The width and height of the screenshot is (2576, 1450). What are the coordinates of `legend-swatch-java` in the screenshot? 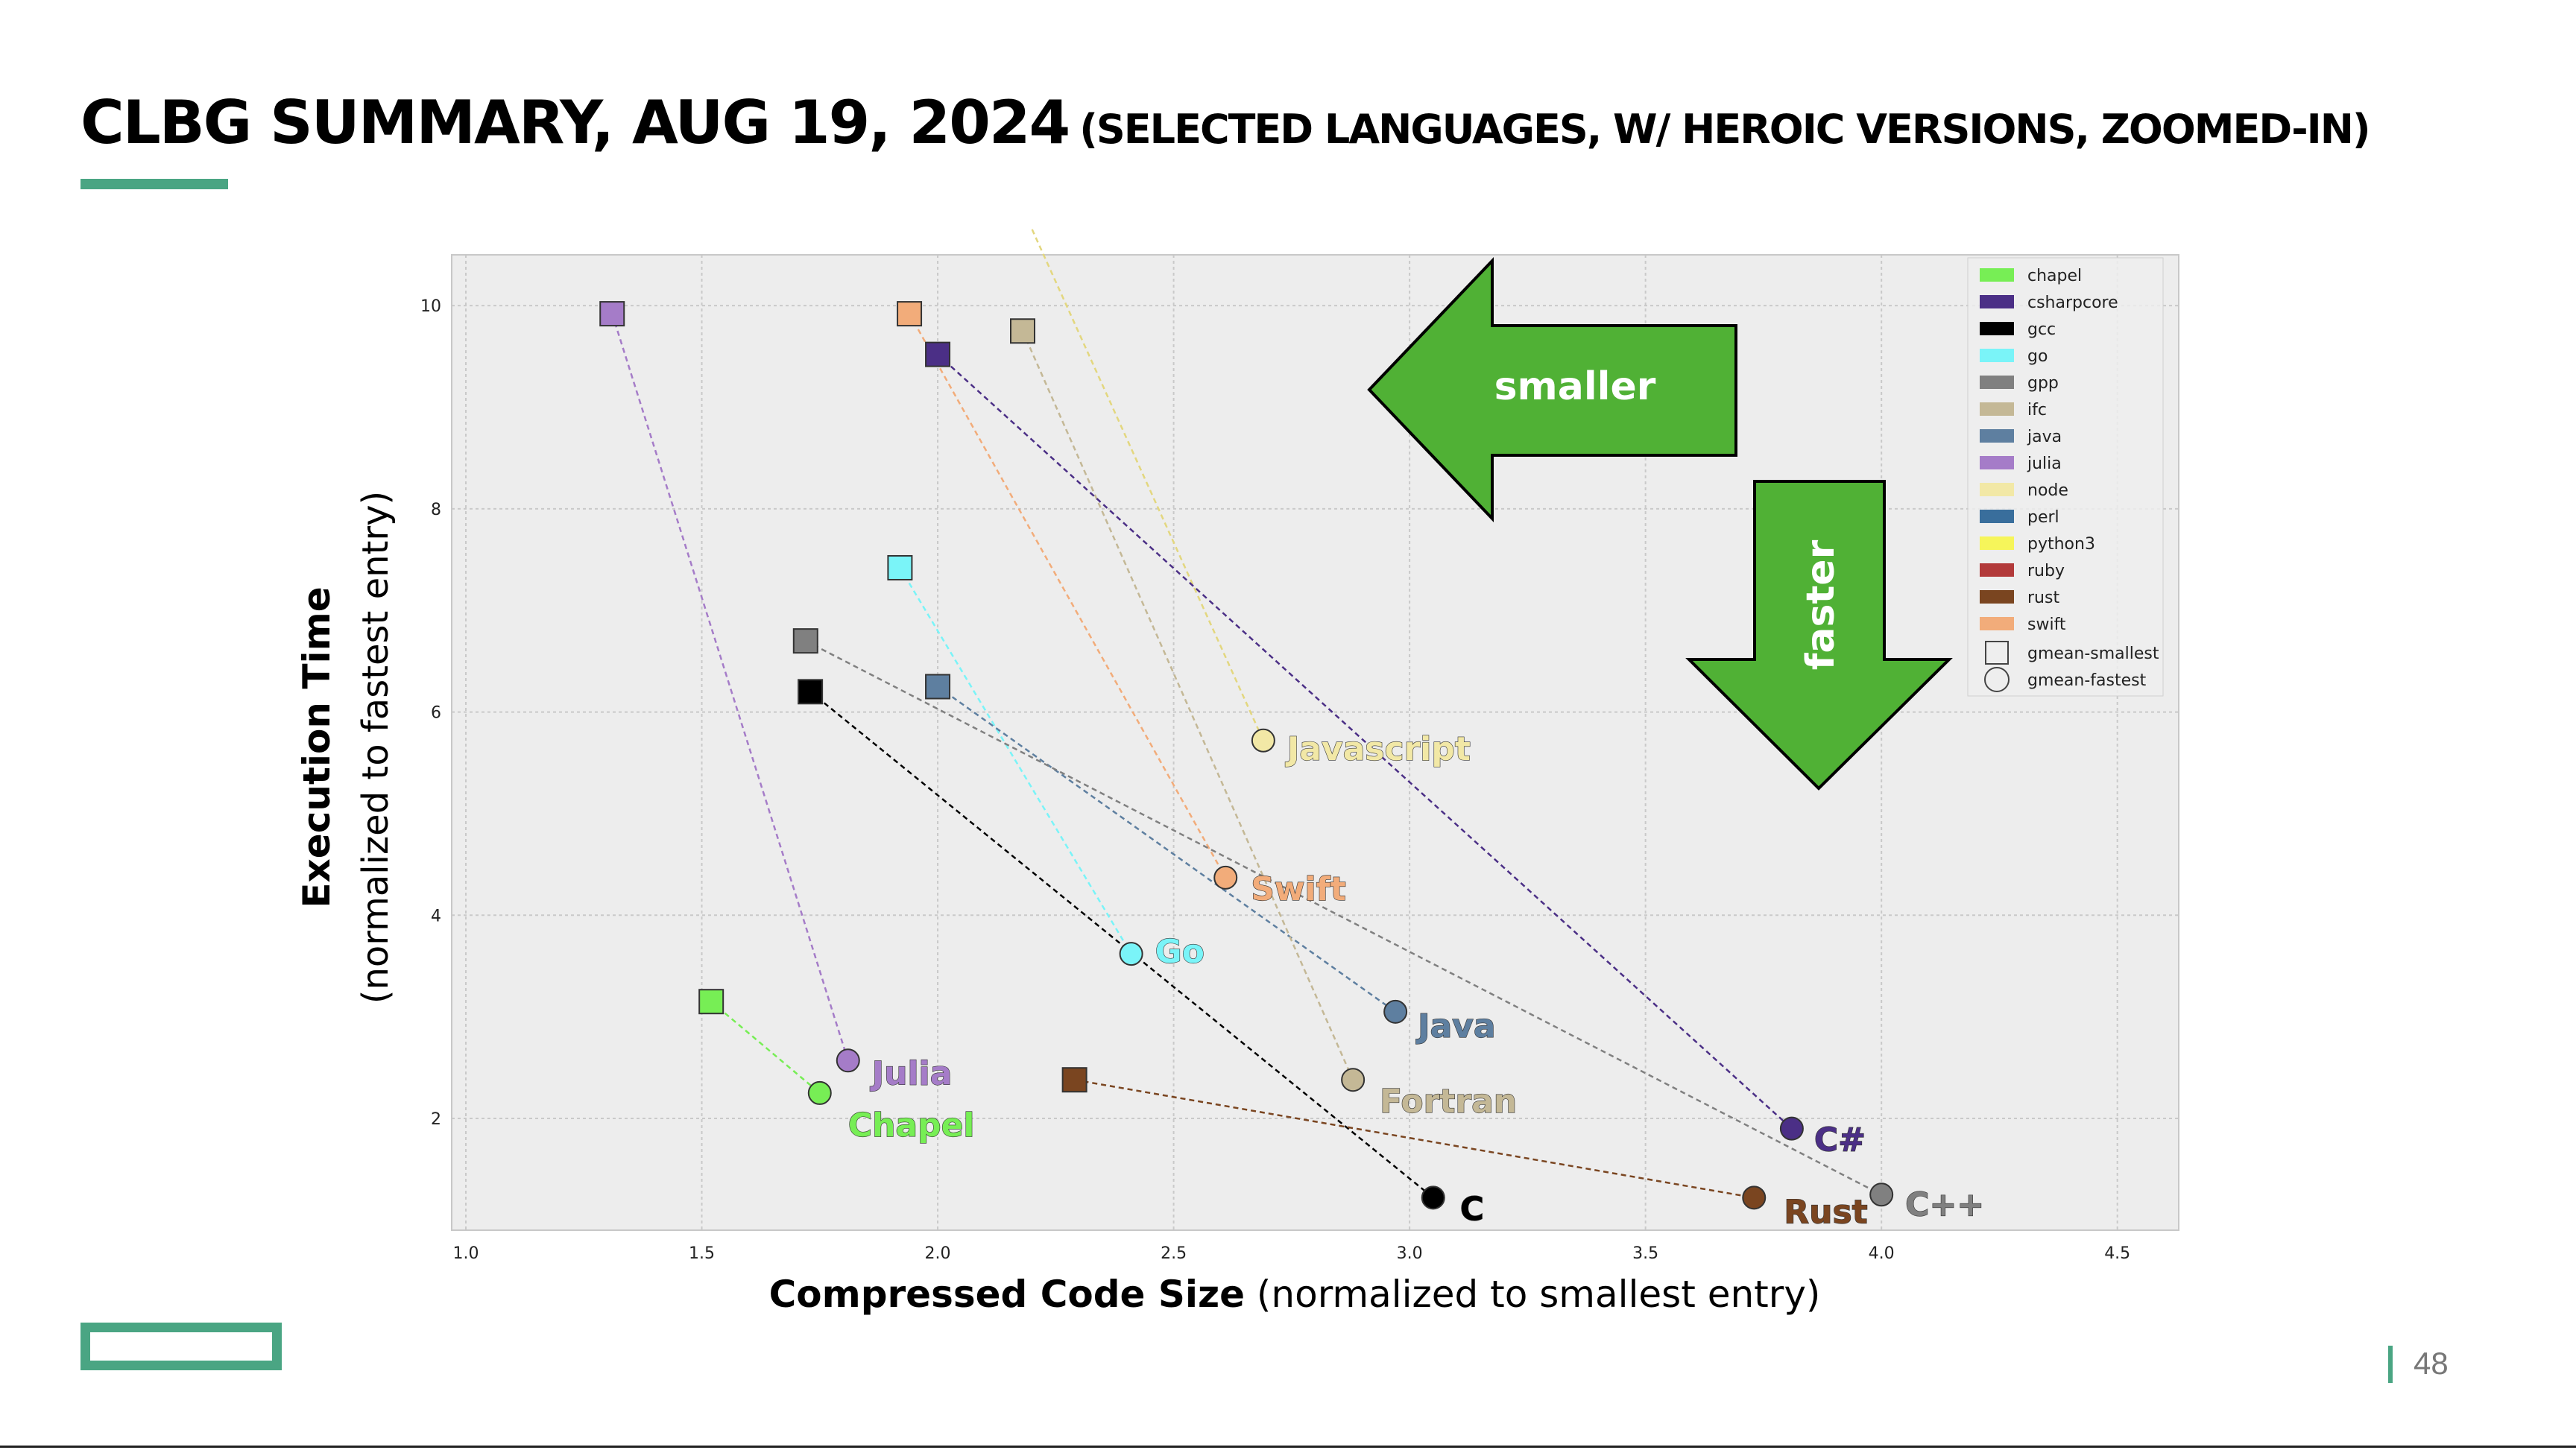 It's located at (1997, 436).